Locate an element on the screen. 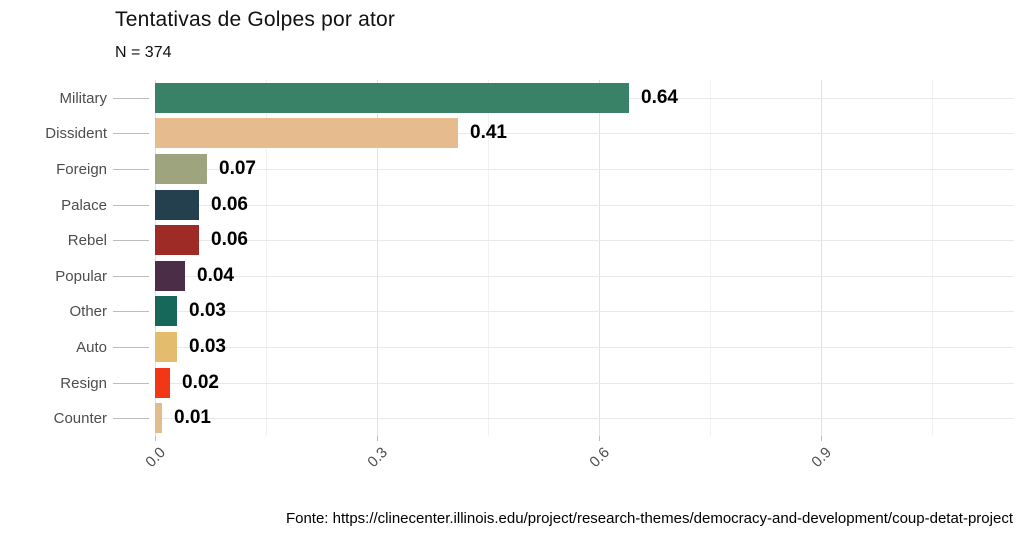 This screenshot has width=1024, height=538. bar-counter is located at coordinates (158, 418).